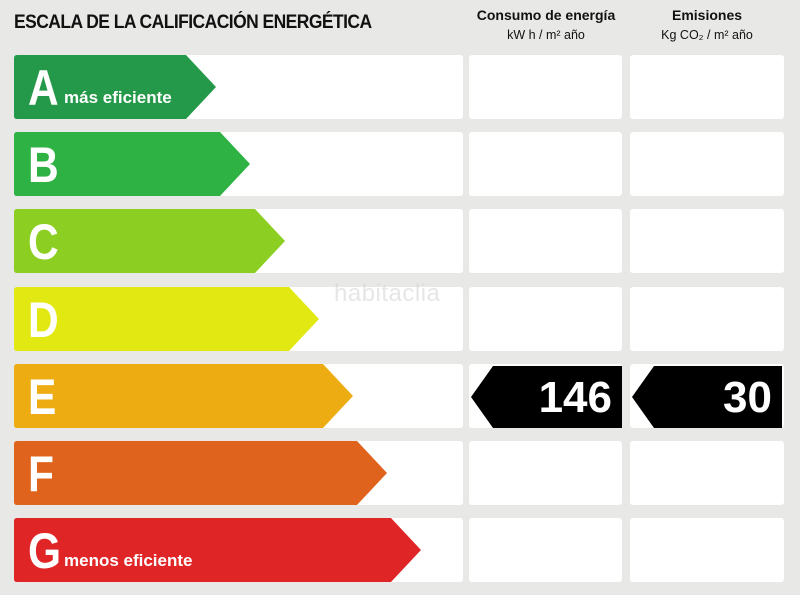 This screenshot has height=595, width=800. I want to click on emisiones-label: Emisiones, so click(707, 15).